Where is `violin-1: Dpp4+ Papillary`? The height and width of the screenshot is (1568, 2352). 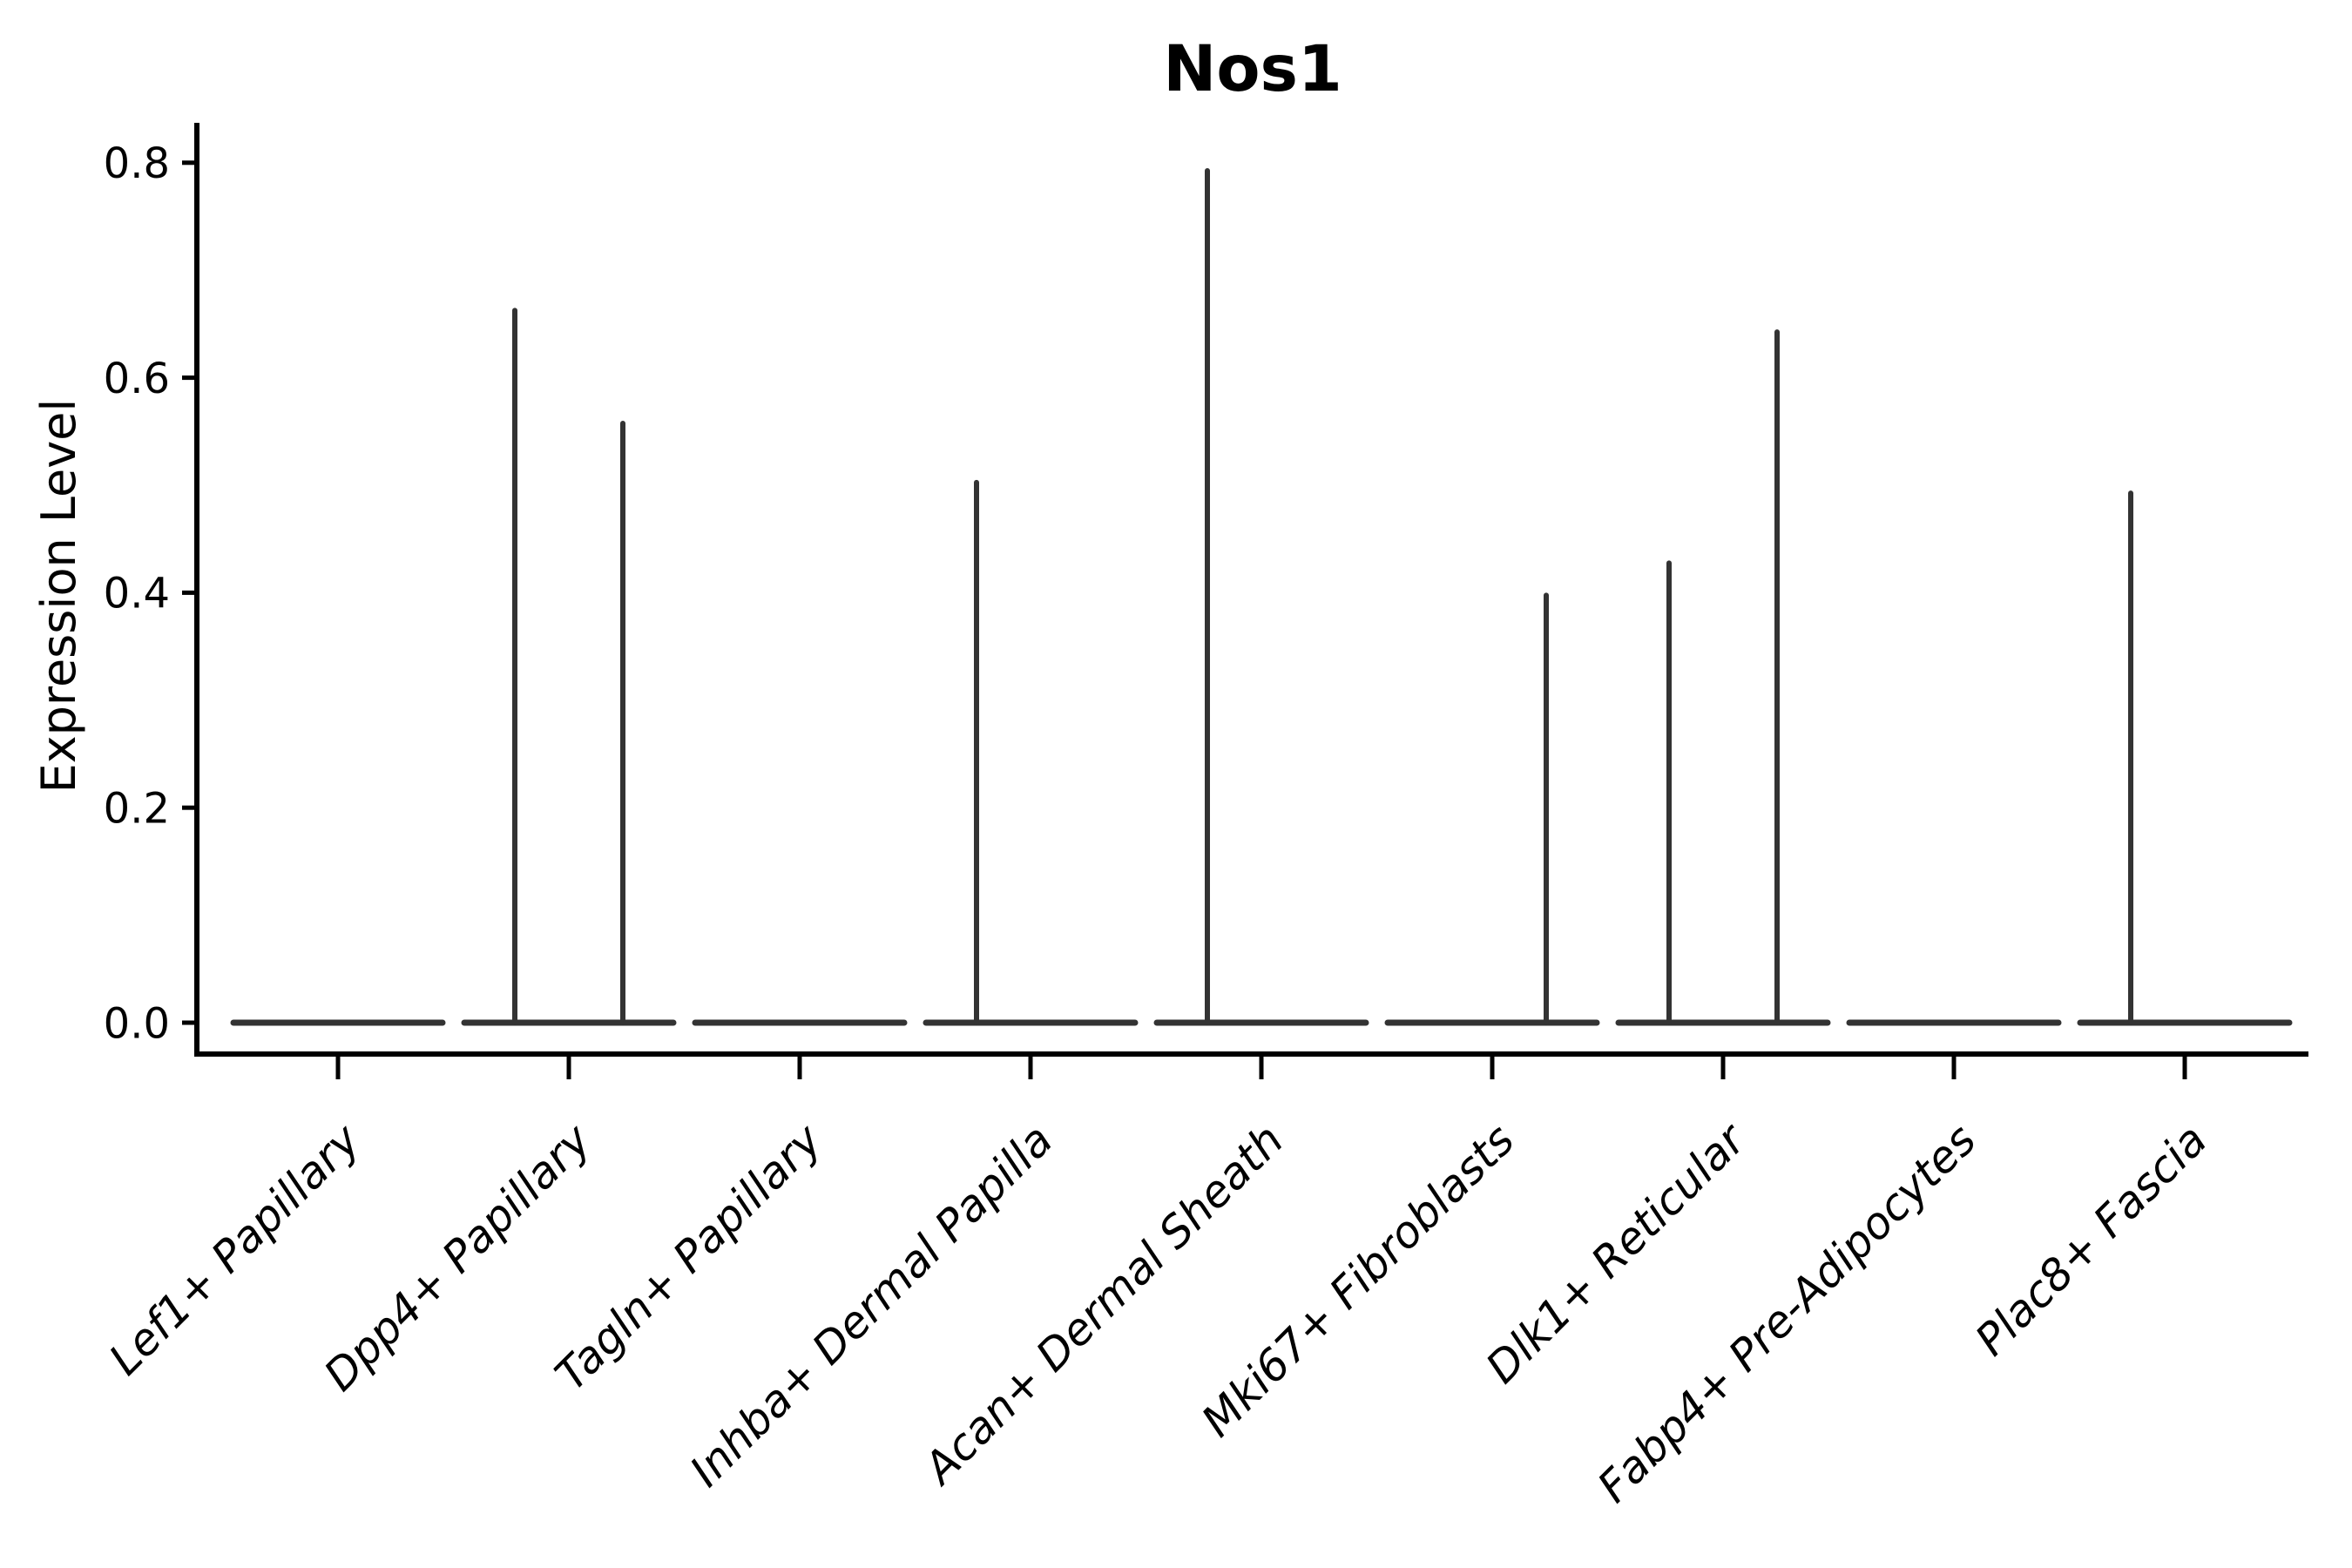 violin-1: Dpp4+ Papillary is located at coordinates (495, 854).